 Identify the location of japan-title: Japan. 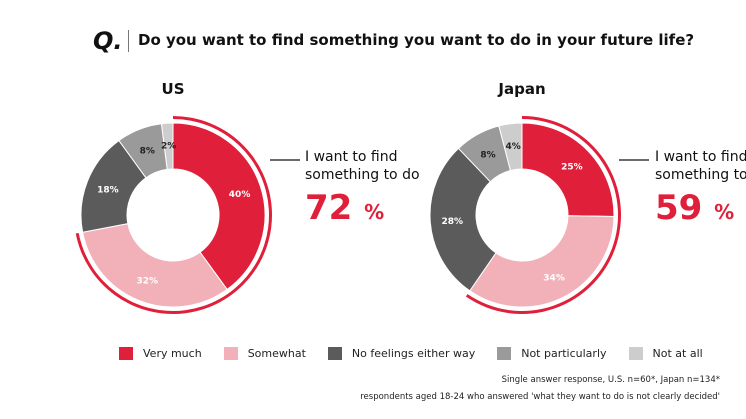
(522, 89).